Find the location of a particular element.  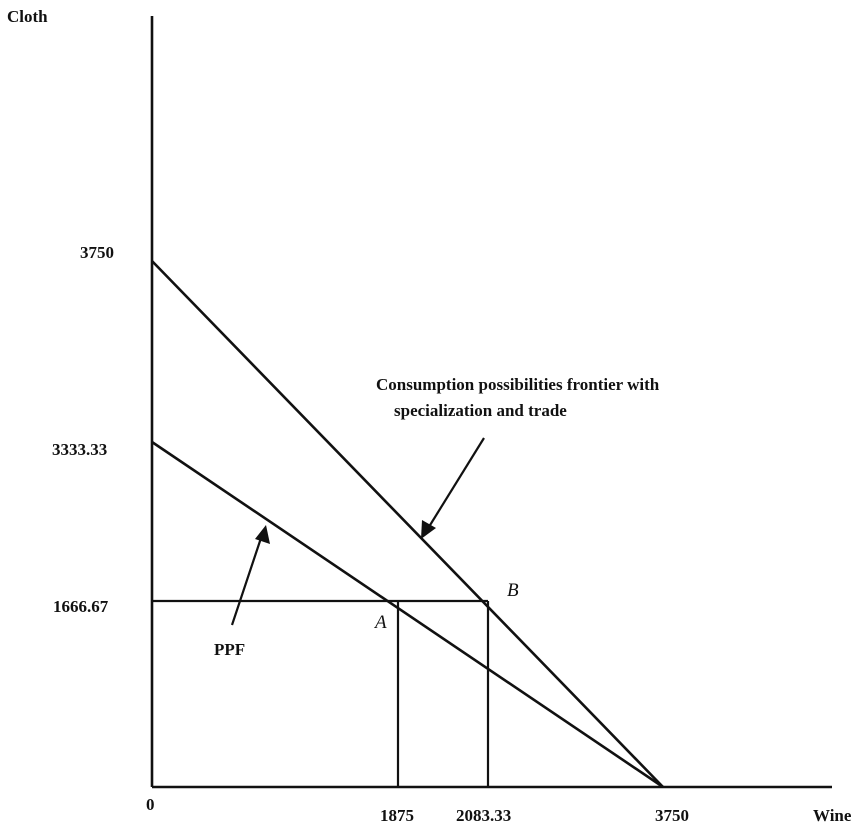

y-tick-3333: 3333.33 is located at coordinates (79, 449).